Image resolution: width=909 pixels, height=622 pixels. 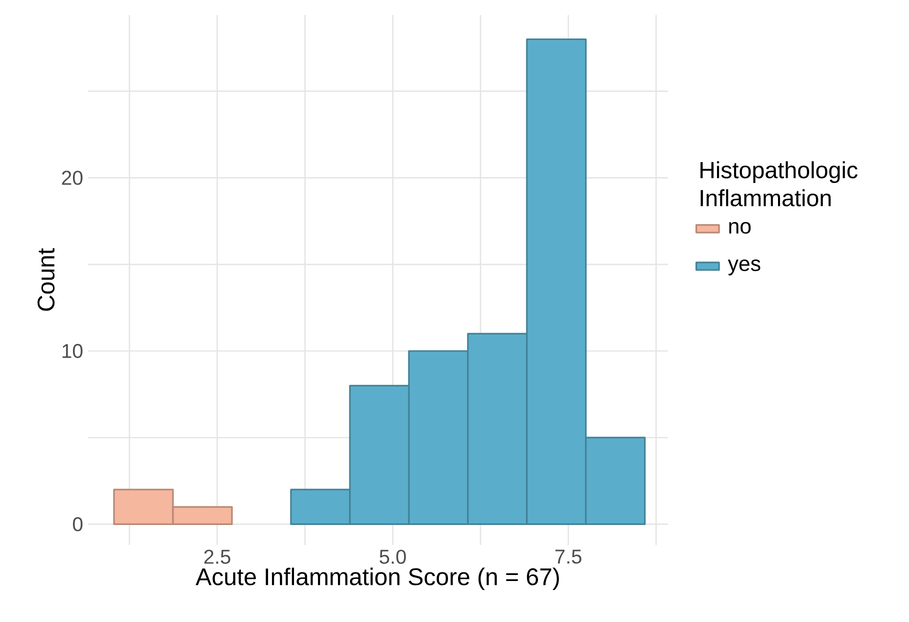 What do you see at coordinates (377, 579) in the screenshot?
I see `x-axis-title: Acute Inflammation Score (n = 67)` at bounding box center [377, 579].